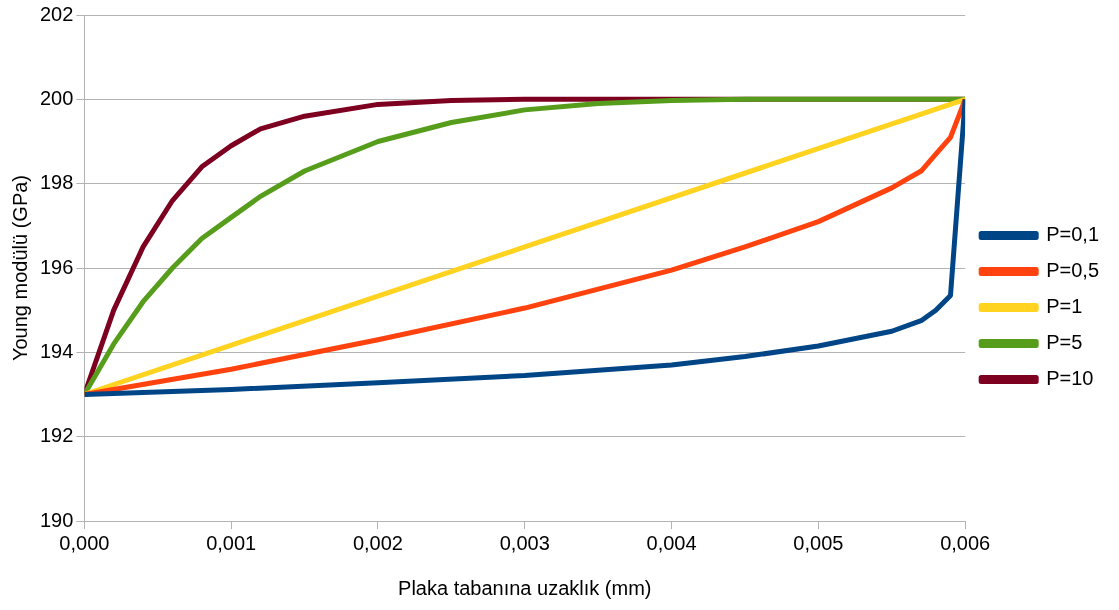 This screenshot has width=1119, height=610. Describe the element at coordinates (1070, 378) in the screenshot. I see `legend-label: P=10` at that location.